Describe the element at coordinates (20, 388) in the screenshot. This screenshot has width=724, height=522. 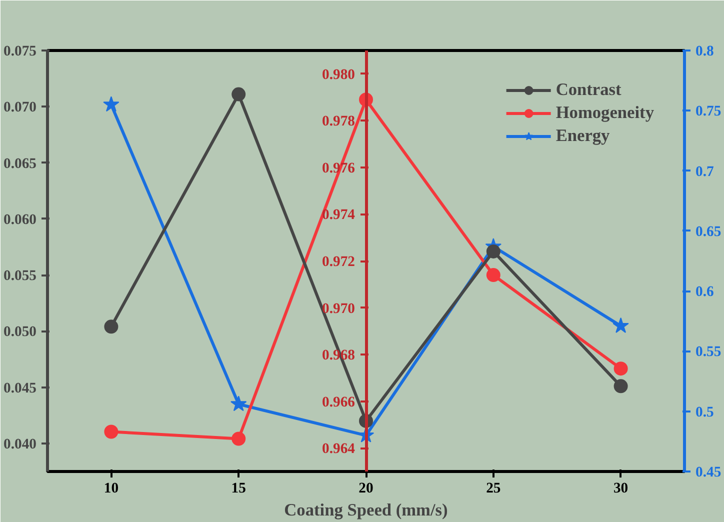
I see `y-tick-label: 0.045` at that location.